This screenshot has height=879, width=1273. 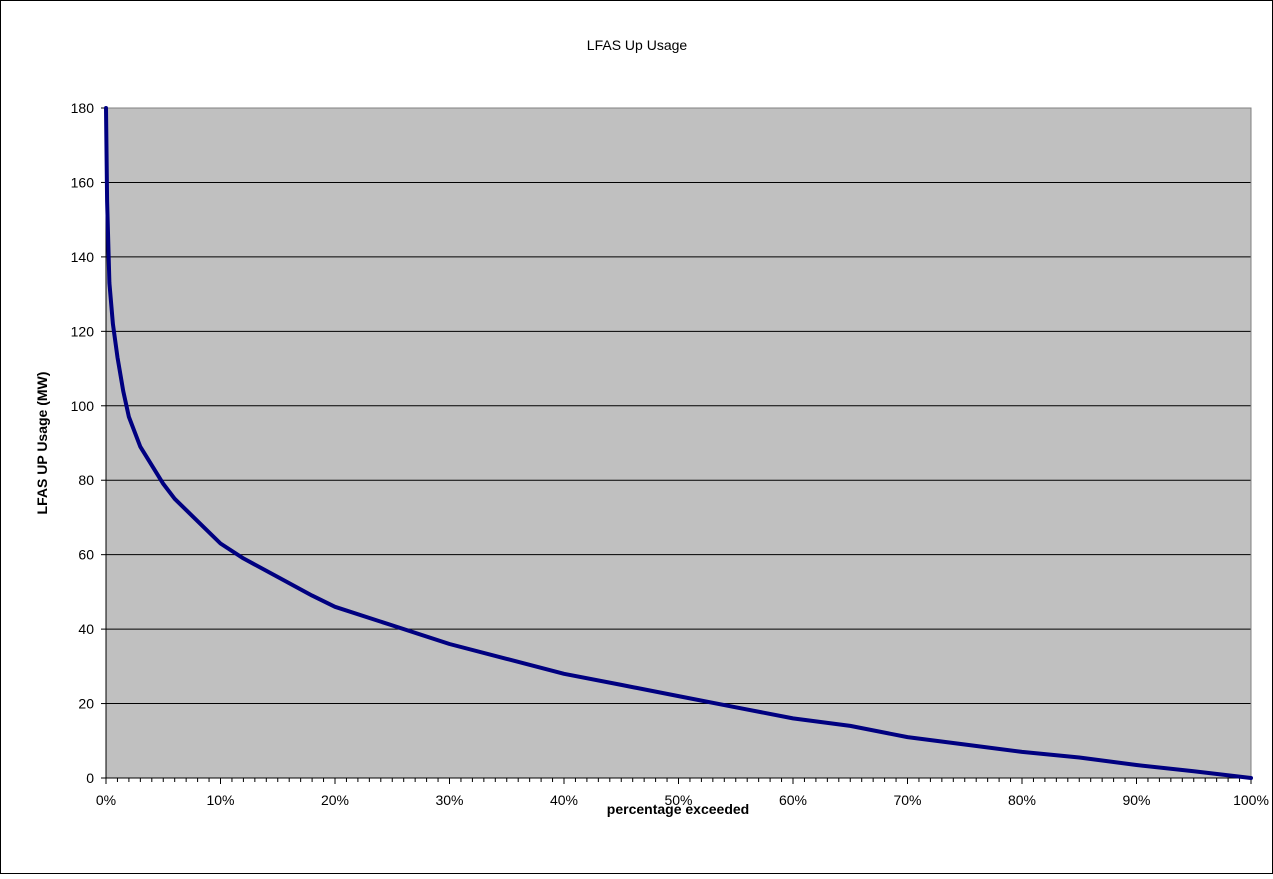 I want to click on y-tick-label: 180, so click(x=83, y=108).